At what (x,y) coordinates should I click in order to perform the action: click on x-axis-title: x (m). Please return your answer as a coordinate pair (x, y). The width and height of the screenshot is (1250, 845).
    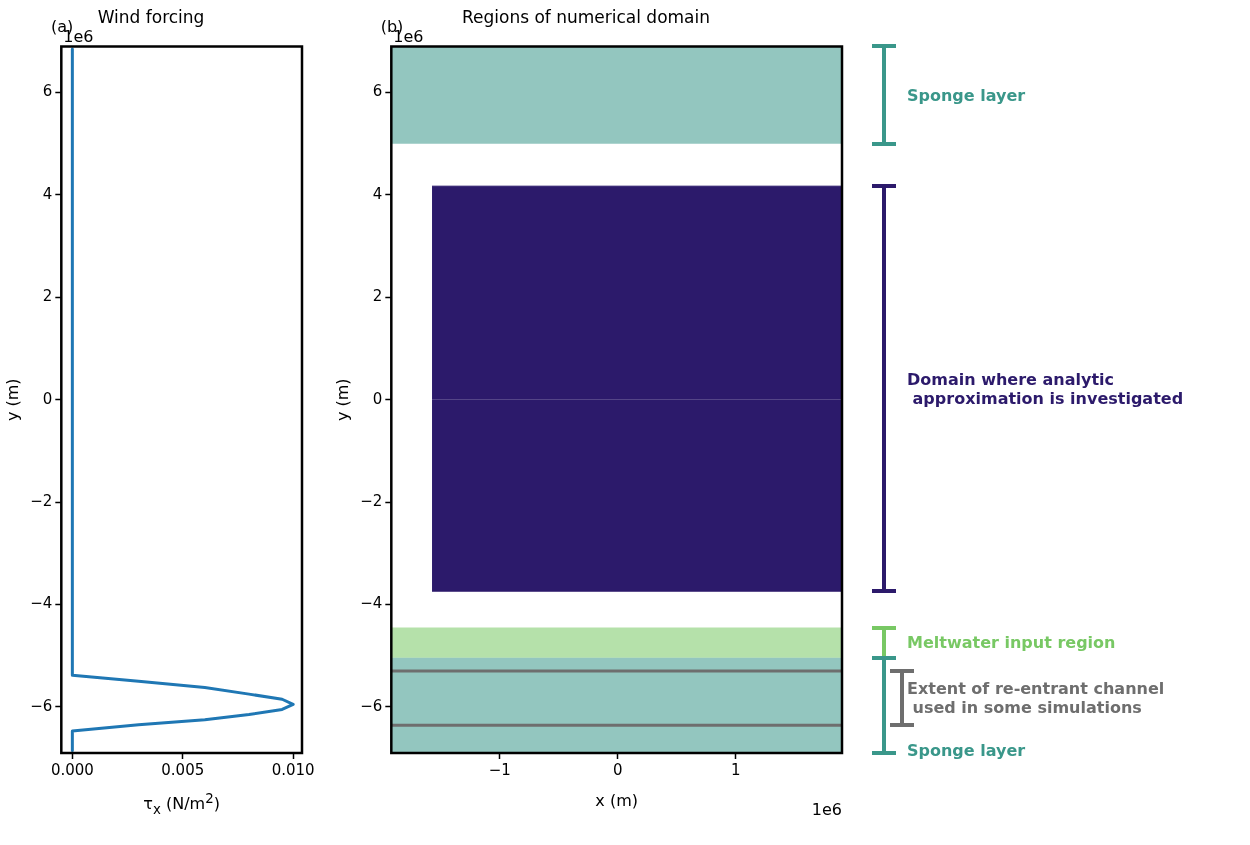
    Looking at the image, I should click on (616, 800).